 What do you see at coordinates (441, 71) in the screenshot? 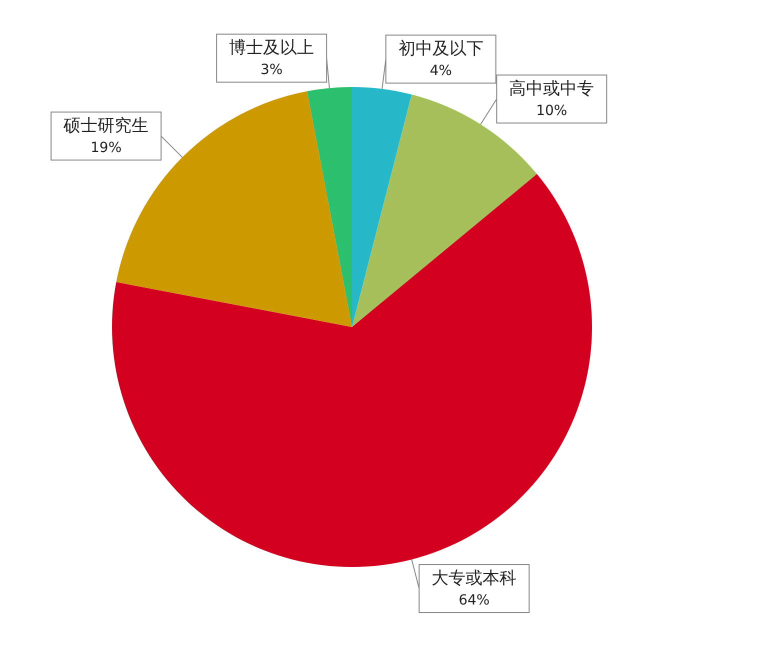
I see `data-label: 4%` at bounding box center [441, 71].